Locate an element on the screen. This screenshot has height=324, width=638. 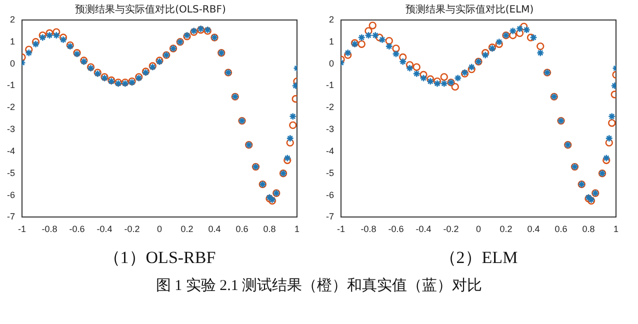
caption: 图 1 实验 2.1 测试结果（橙）和真实值（蓝）对比 is located at coordinates (319, 285).